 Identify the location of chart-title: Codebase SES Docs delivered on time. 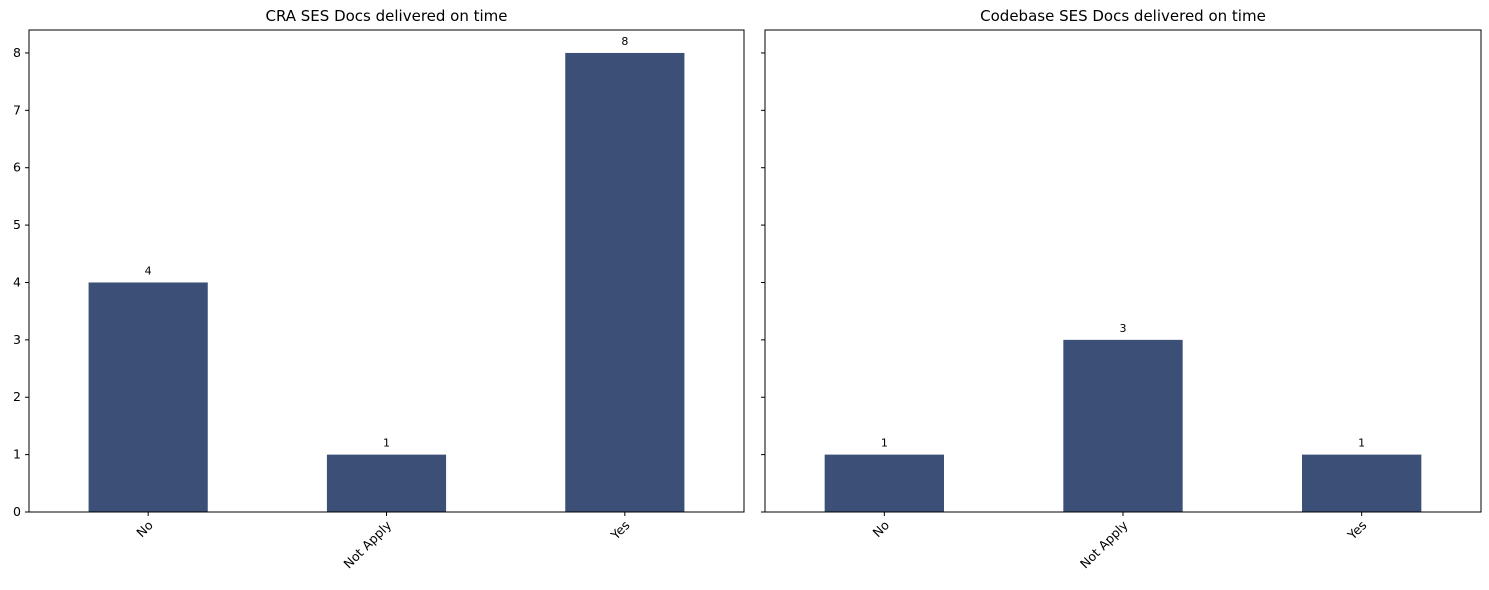
(1123, 16).